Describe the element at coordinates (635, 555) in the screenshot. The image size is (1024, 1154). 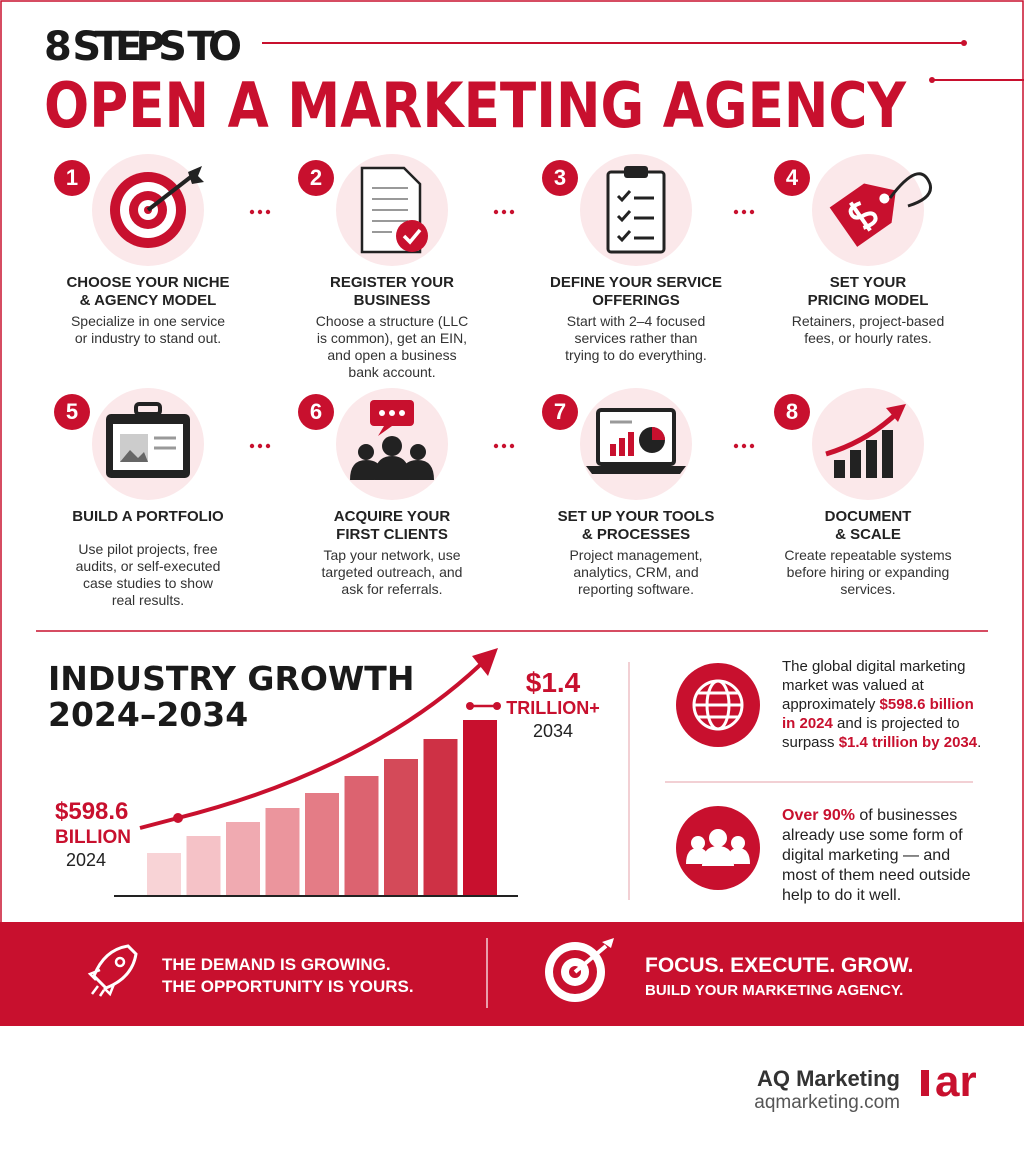
I see `step-text: Project management,` at that location.